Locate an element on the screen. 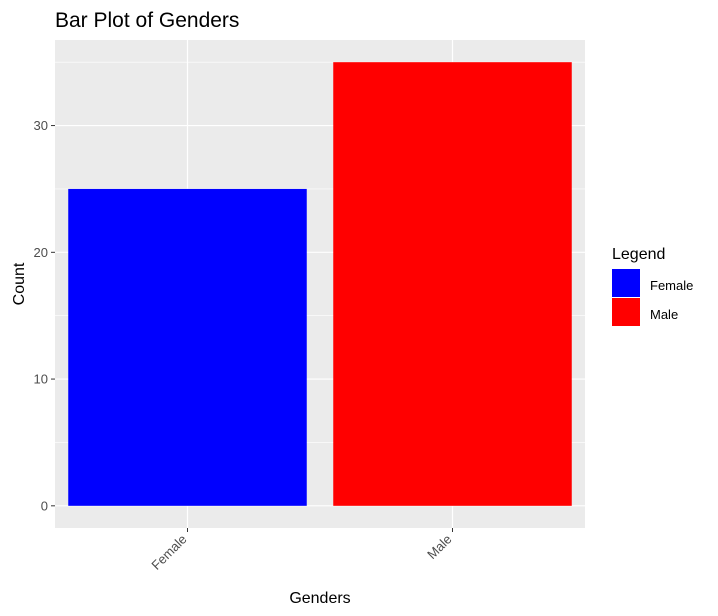 This screenshot has height=616, width=718. legend-key-male is located at coordinates (626, 312).